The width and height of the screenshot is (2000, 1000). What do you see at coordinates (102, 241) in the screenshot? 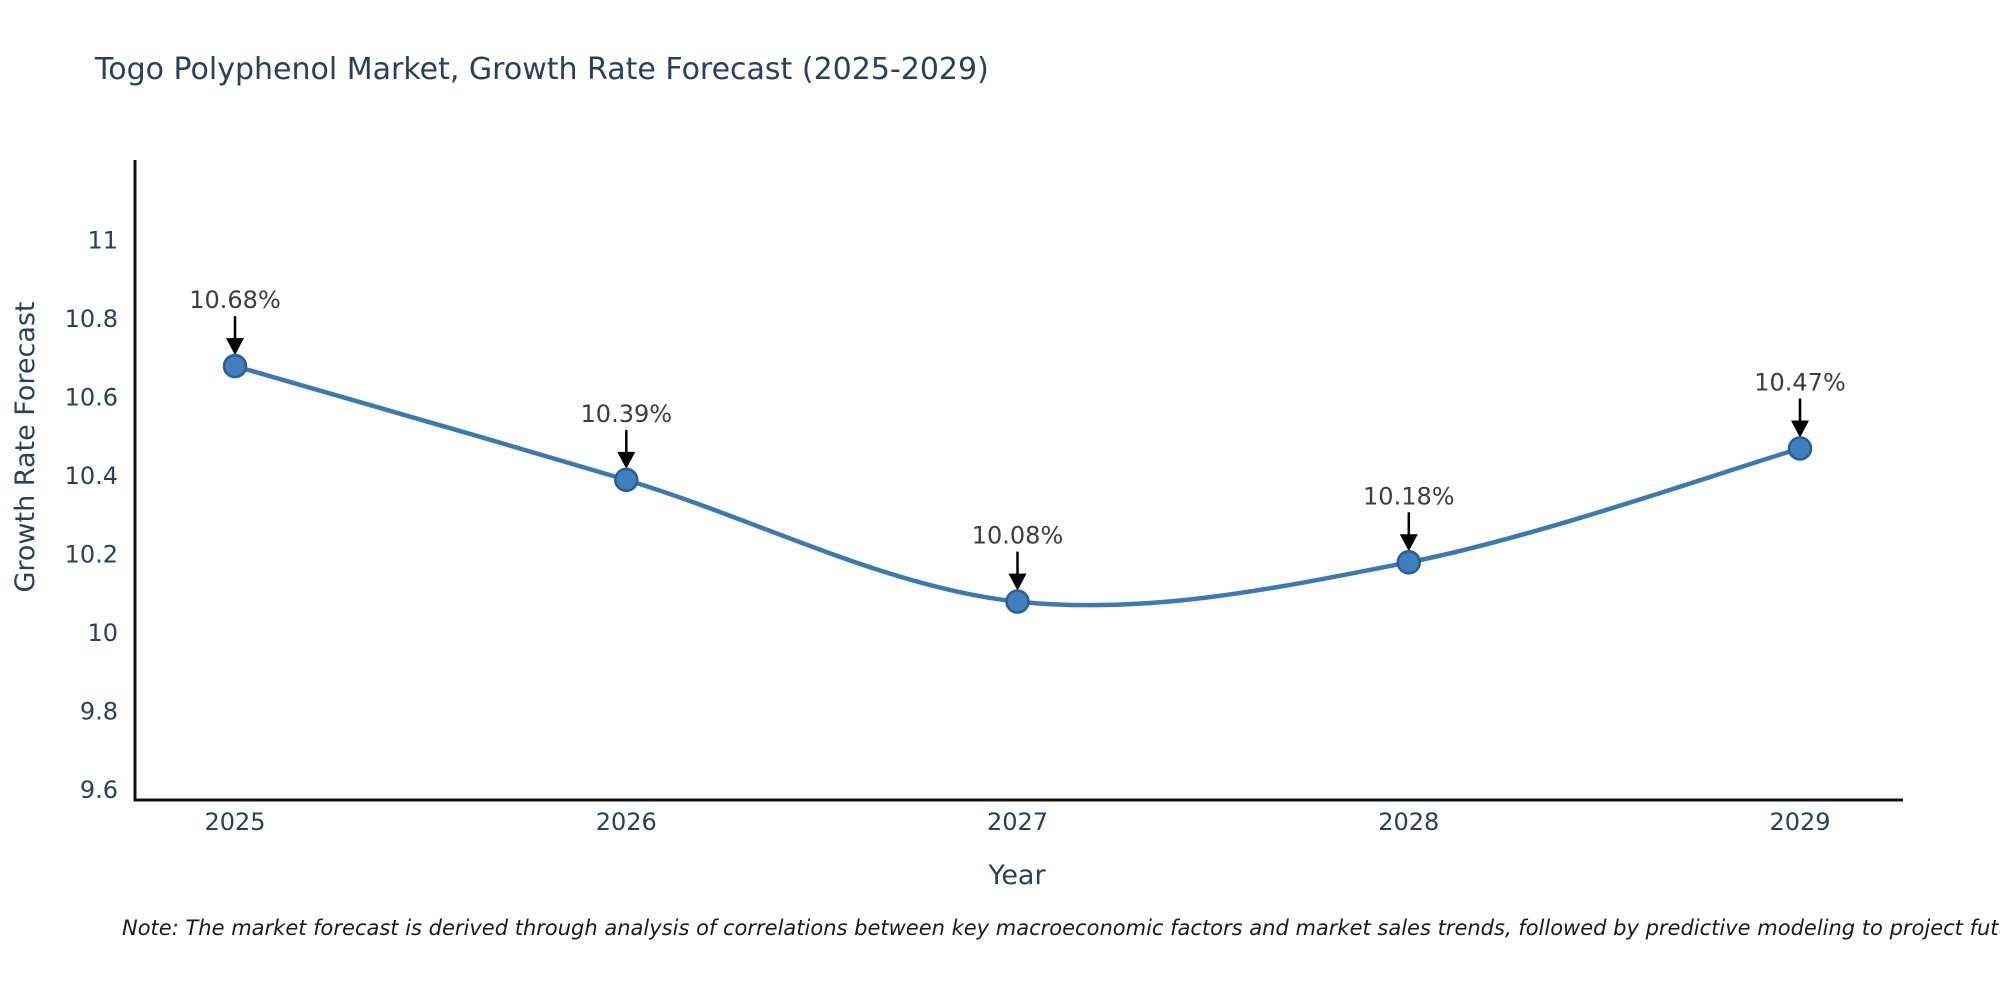
I see `y-tick-label: 11` at bounding box center [102, 241].